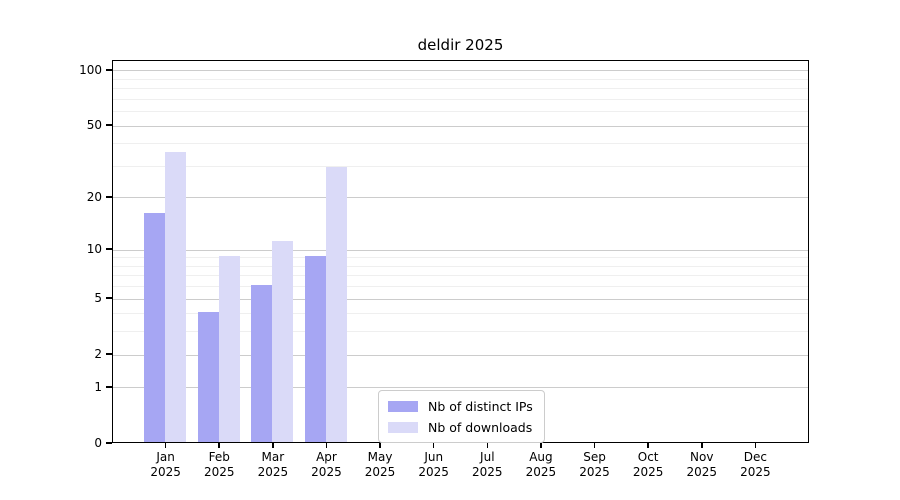 The height and width of the screenshot is (500, 900). What do you see at coordinates (487, 457) in the screenshot?
I see `x-tick-month-jul: Jul` at bounding box center [487, 457].